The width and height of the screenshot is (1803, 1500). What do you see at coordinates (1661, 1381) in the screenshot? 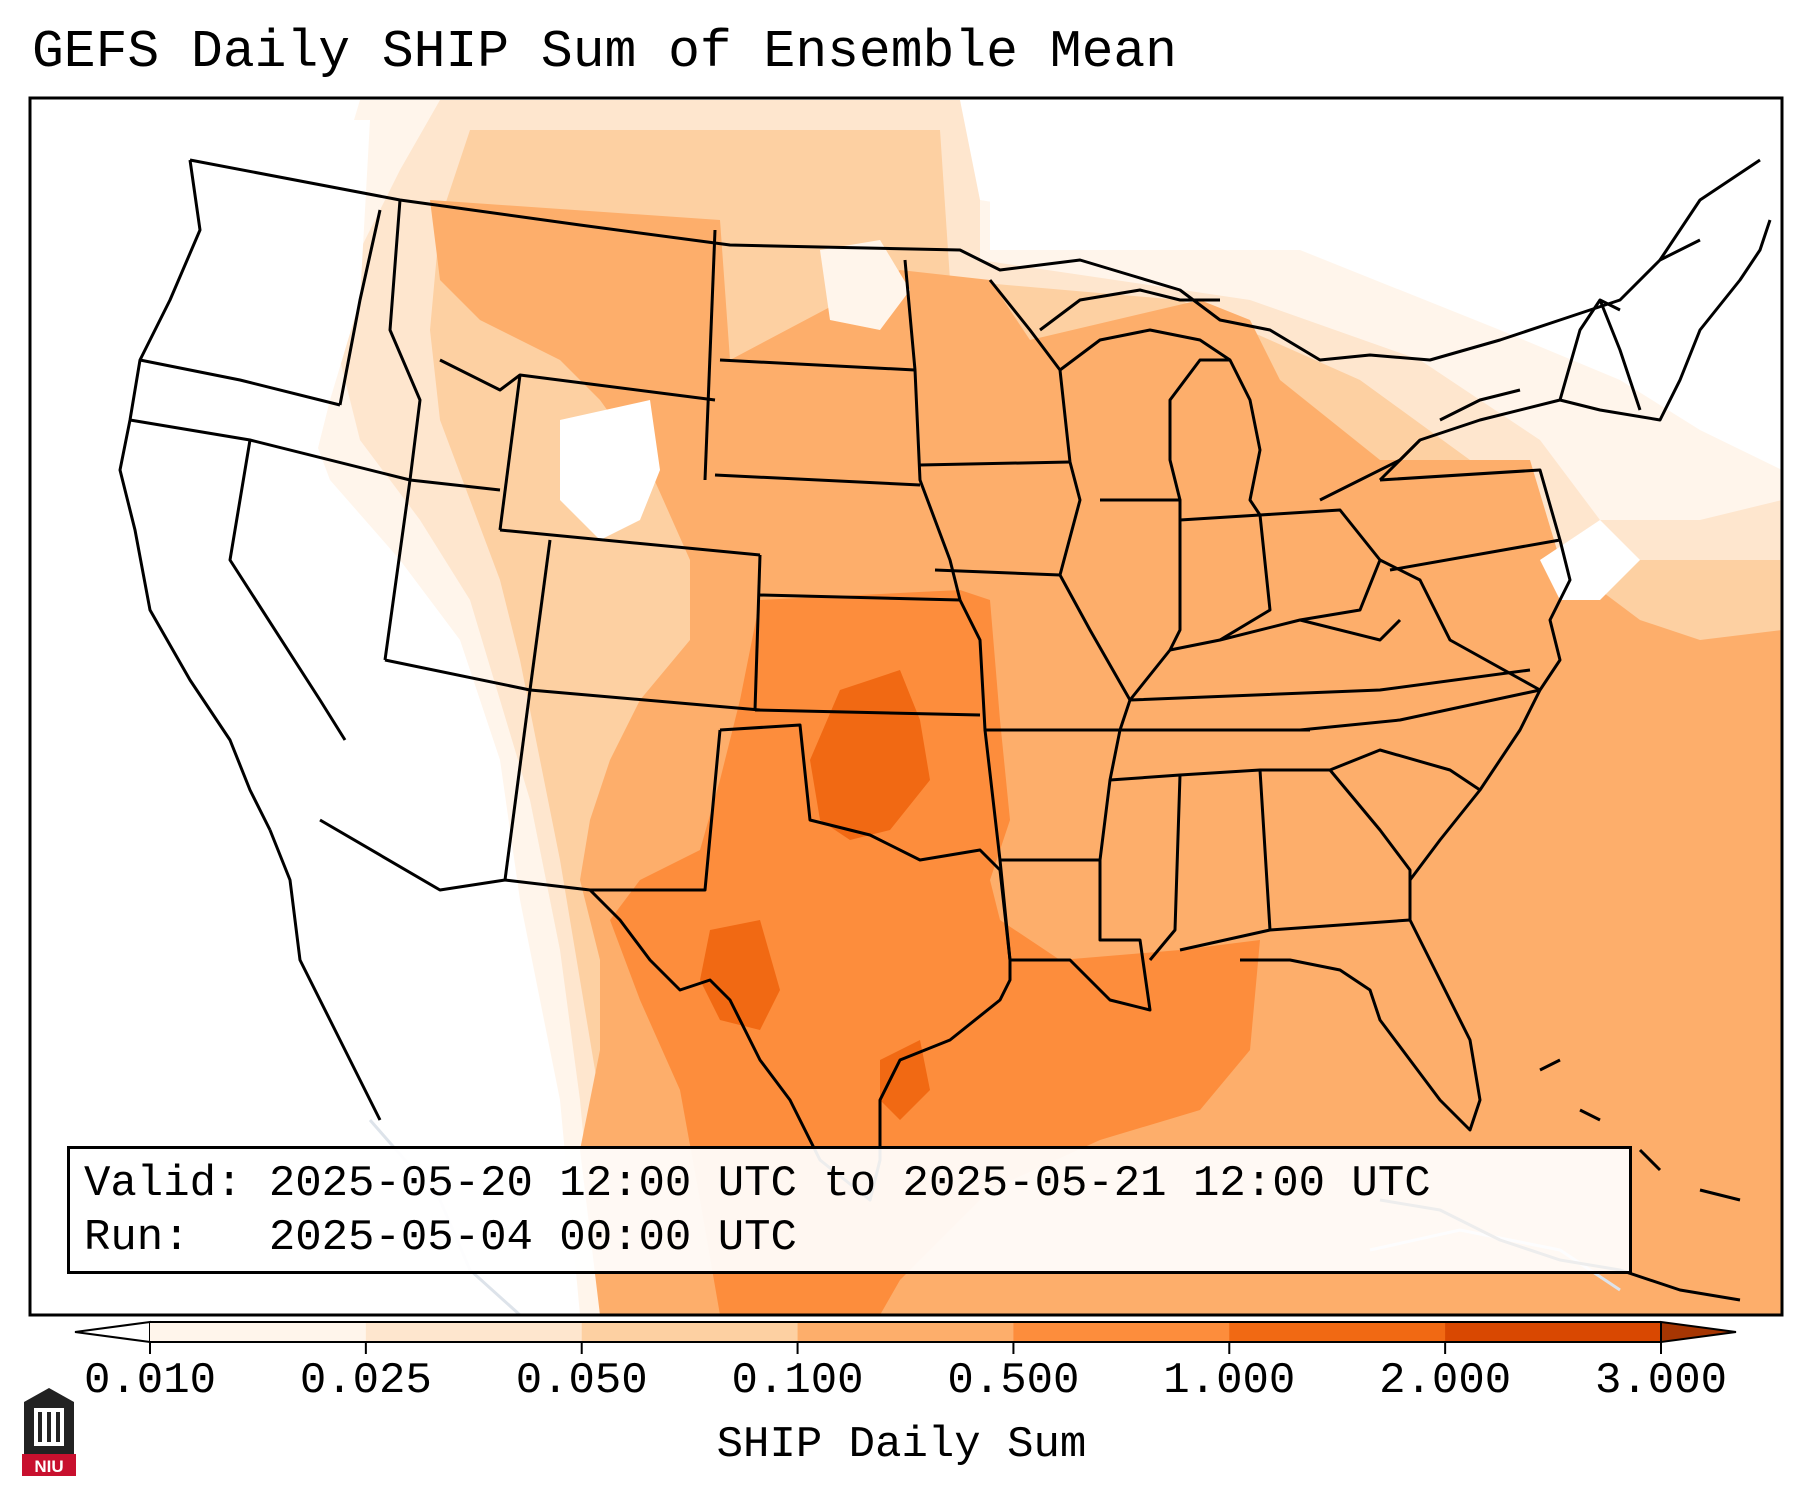
I see `colorbar-tick-label: 3.000` at bounding box center [1661, 1381].